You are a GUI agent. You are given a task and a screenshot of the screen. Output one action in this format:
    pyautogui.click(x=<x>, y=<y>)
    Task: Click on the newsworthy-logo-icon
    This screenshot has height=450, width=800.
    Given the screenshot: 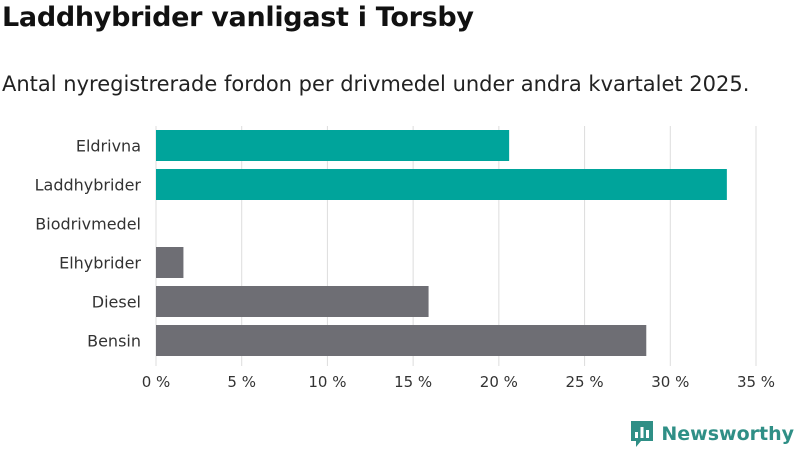 What is the action you would take?
    pyautogui.click(x=642, y=434)
    